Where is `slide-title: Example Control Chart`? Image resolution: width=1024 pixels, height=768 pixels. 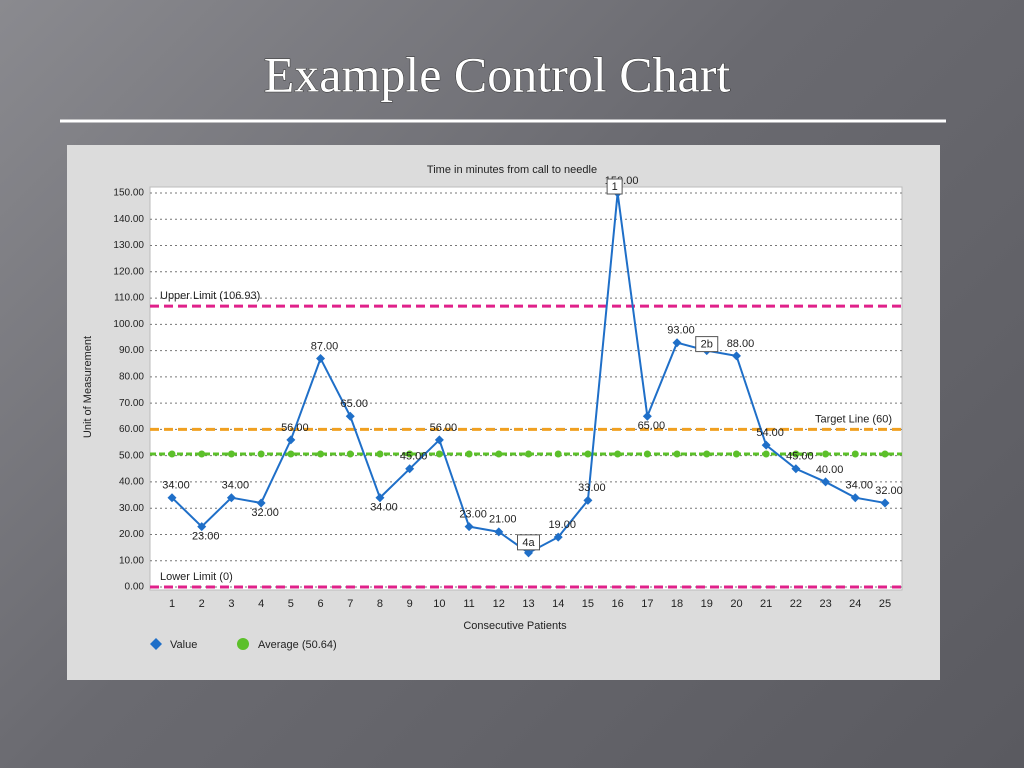
slide-title: Example Control Chart is located at coordinates (497, 74).